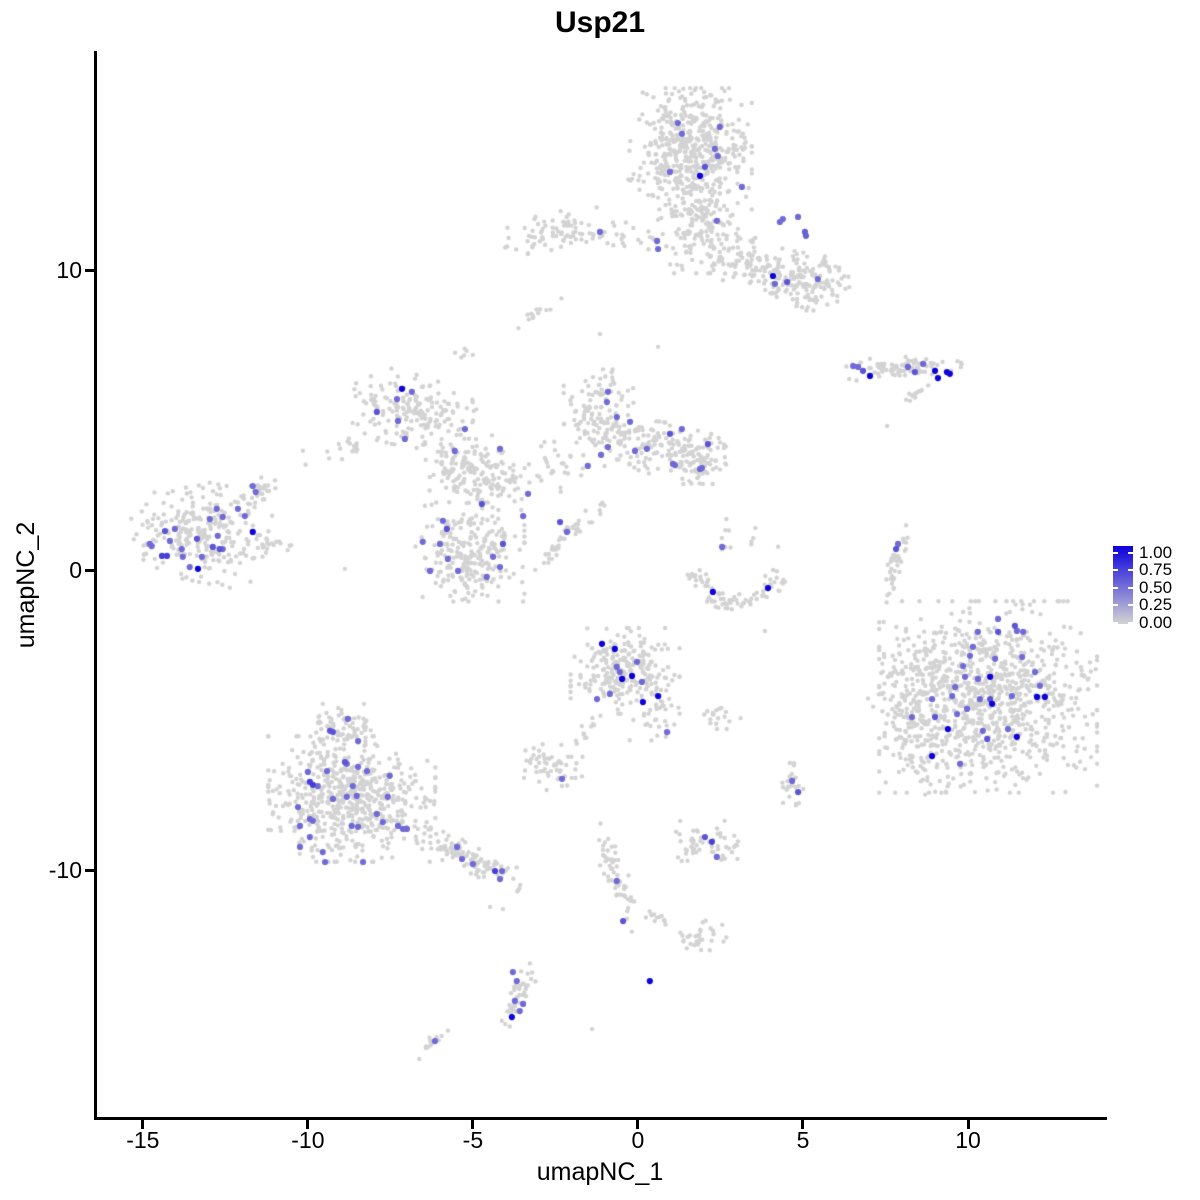 The height and width of the screenshot is (1200, 1200). Describe the element at coordinates (600, 22) in the screenshot. I see `plot-title: Usp21` at that location.